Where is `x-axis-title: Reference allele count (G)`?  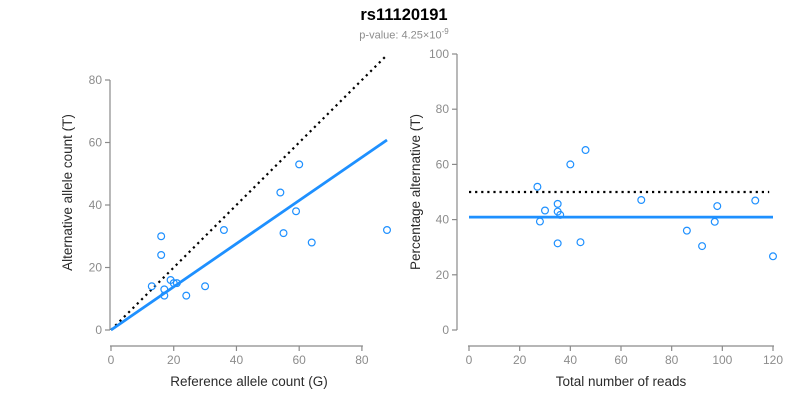
x-axis-title: Reference allele count (G) is located at coordinates (249, 381).